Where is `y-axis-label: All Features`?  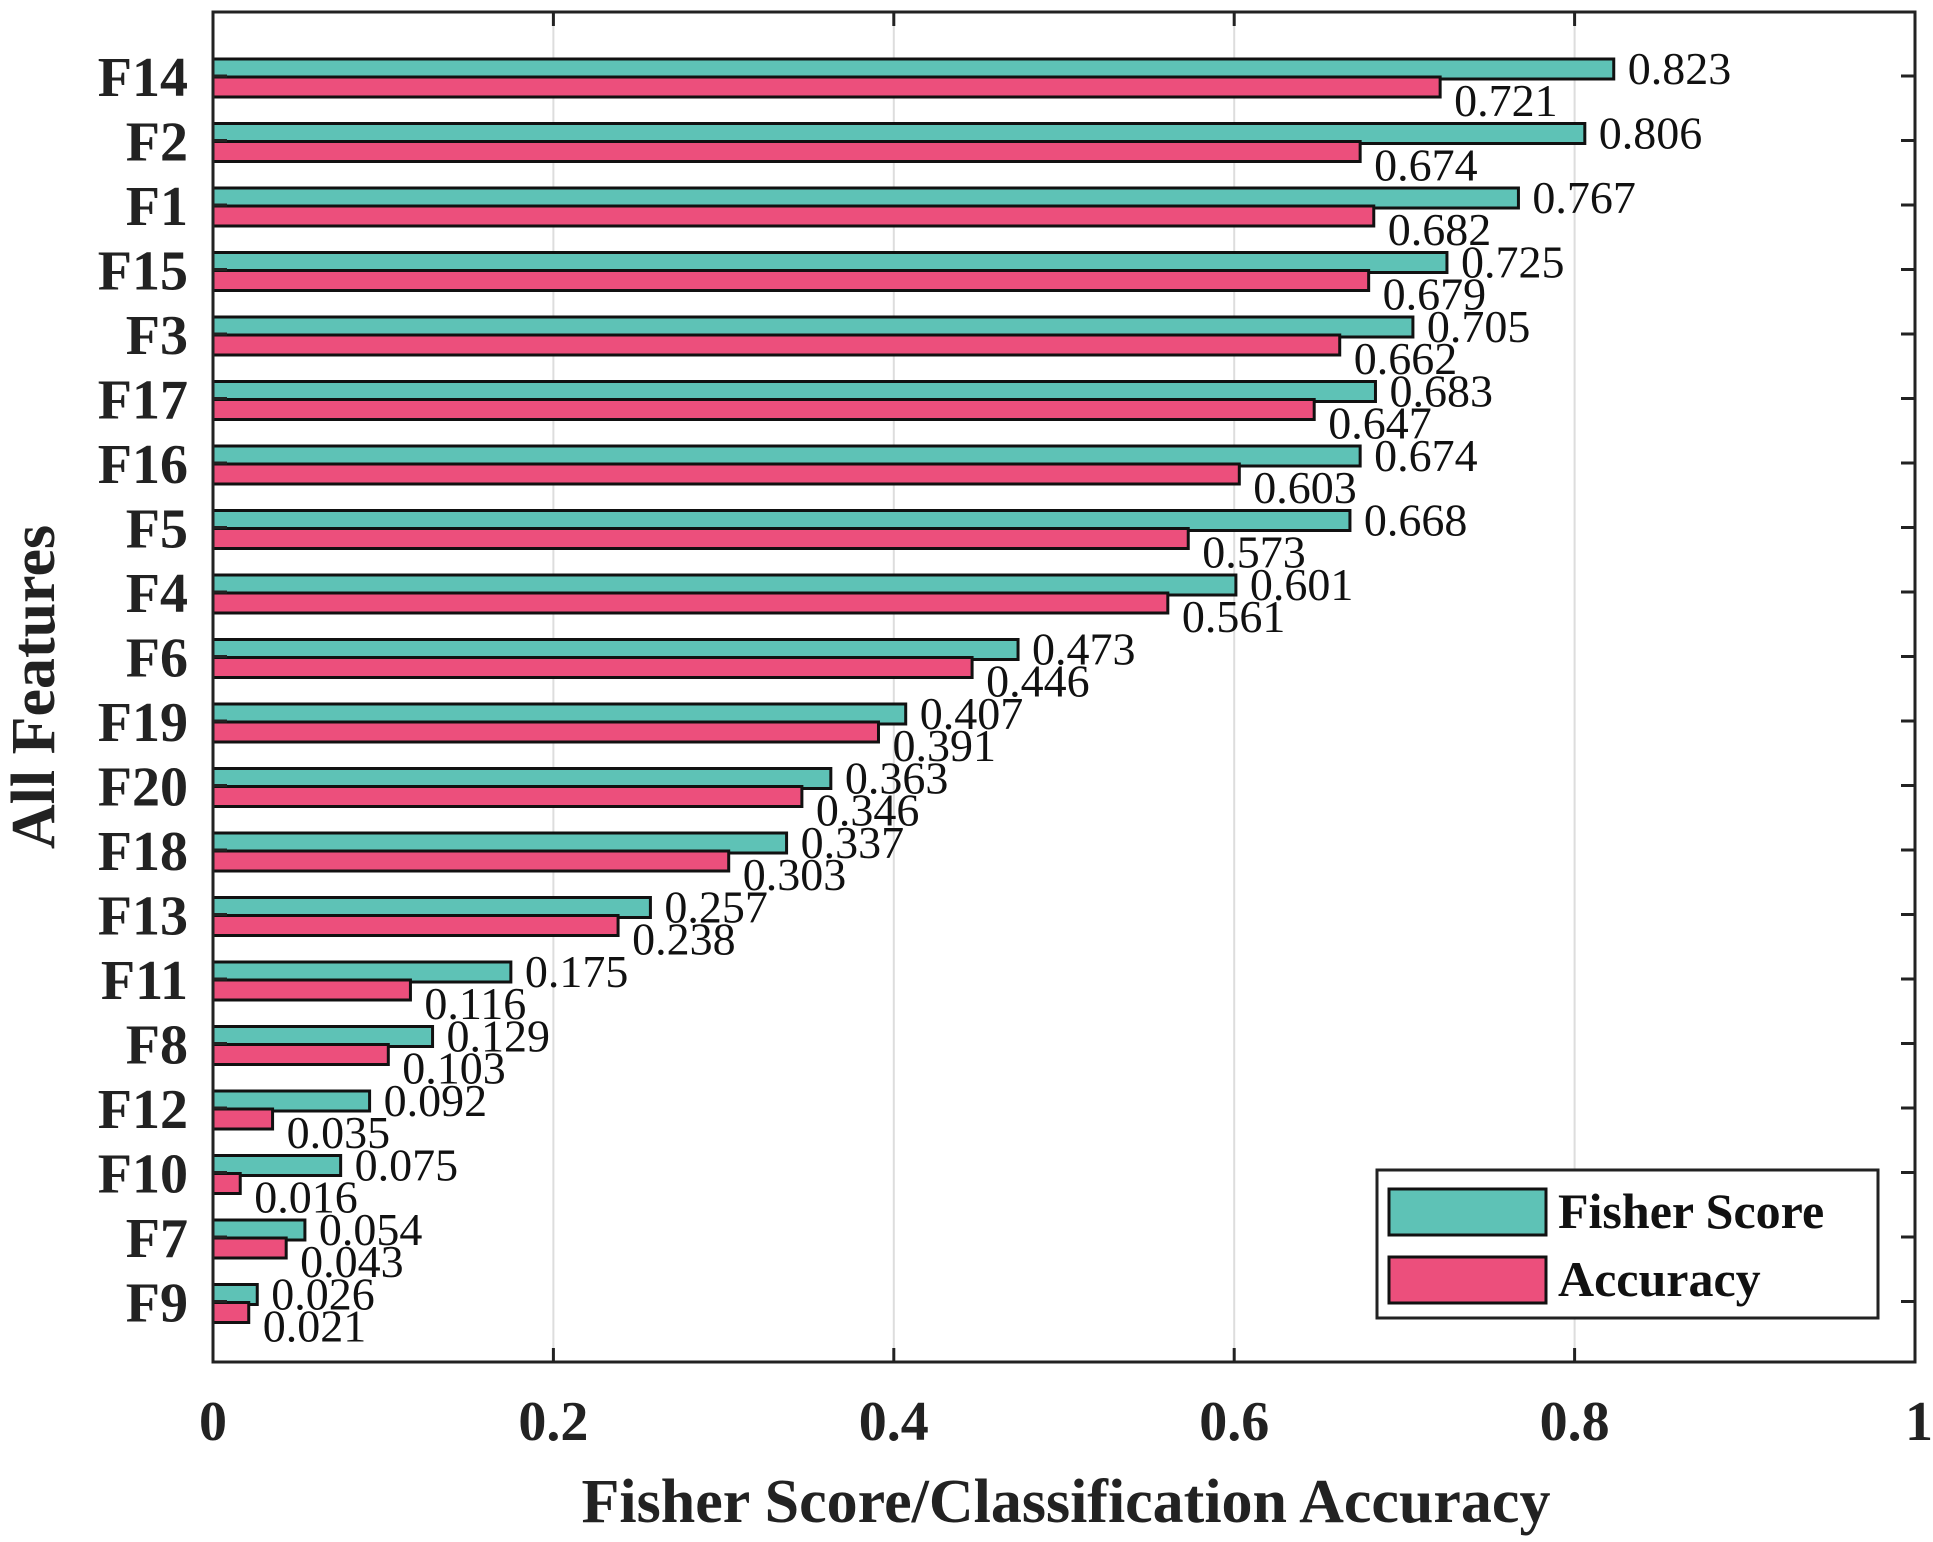
y-axis-label: All Features is located at coordinates (34, 687).